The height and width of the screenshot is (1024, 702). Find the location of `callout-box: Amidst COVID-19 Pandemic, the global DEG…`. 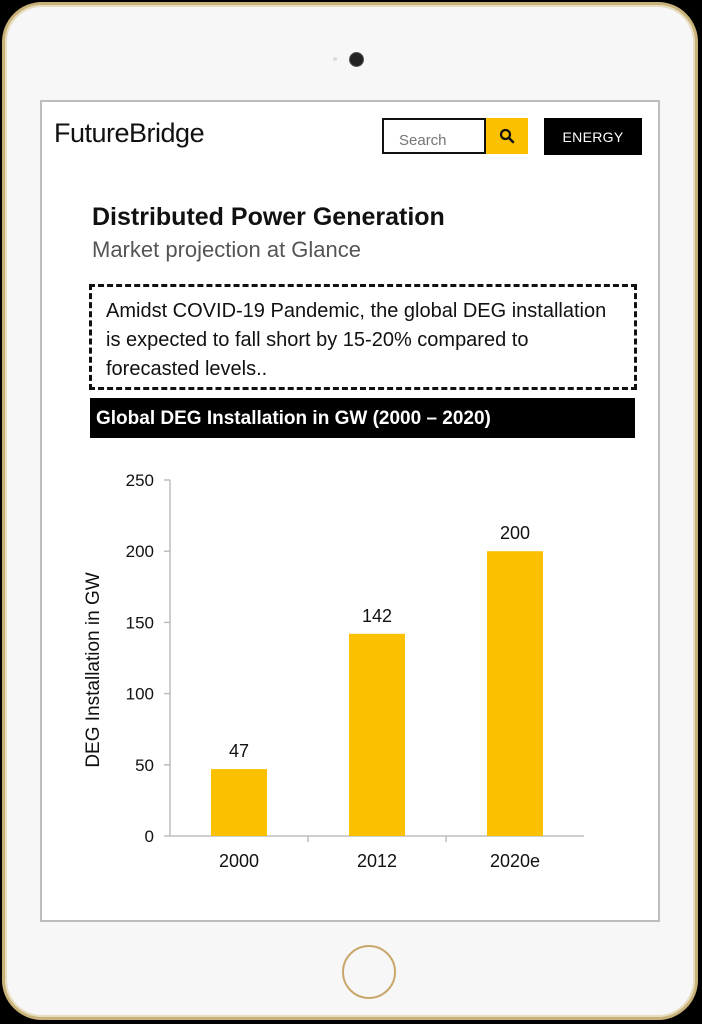

callout-box: Amidst COVID-19 Pandemic, the global DEG… is located at coordinates (363, 337).